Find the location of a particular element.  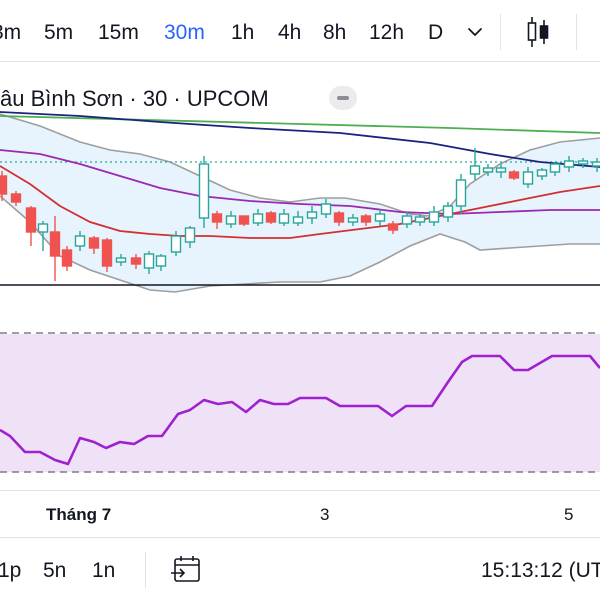

timeframe-button-1h: 1h is located at coordinates (243, 32).